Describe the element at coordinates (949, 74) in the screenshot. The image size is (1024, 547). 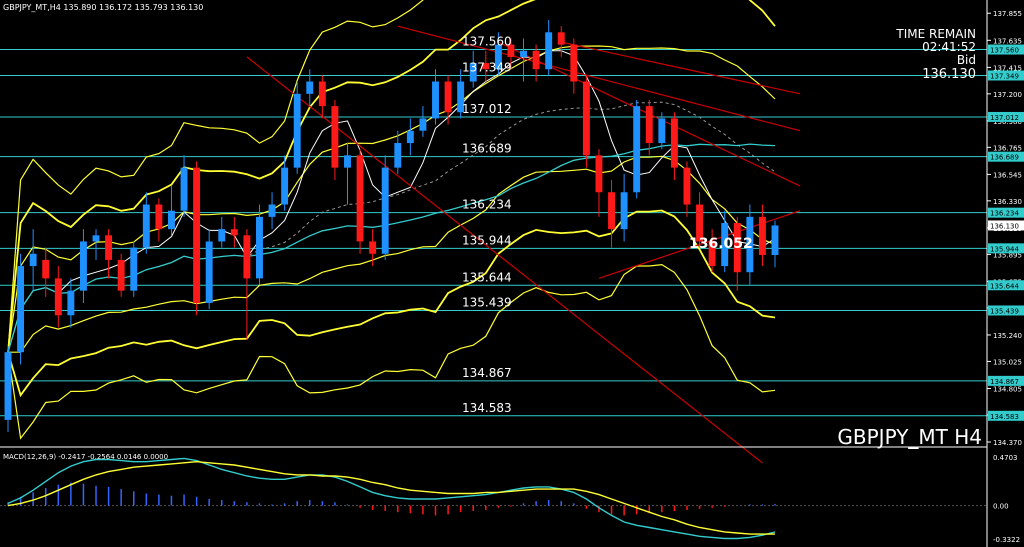
I see `bid-value: 136.130` at that location.